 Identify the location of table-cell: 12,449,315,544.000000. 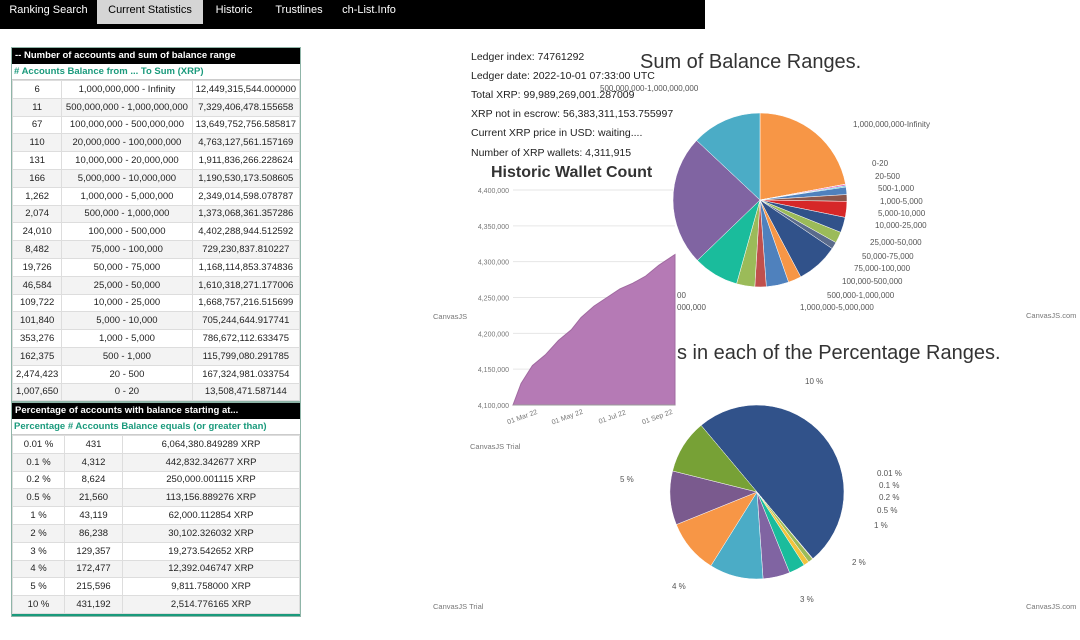
(246, 89).